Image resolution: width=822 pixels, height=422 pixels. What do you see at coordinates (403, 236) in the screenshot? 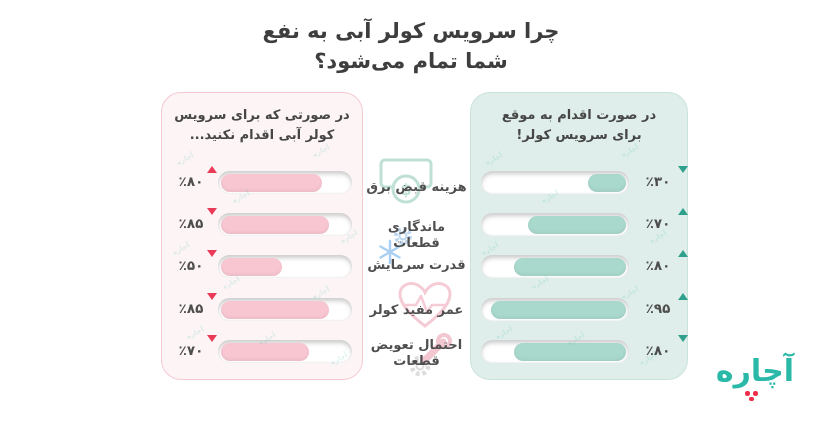
I see `gear-icon` at bounding box center [403, 236].